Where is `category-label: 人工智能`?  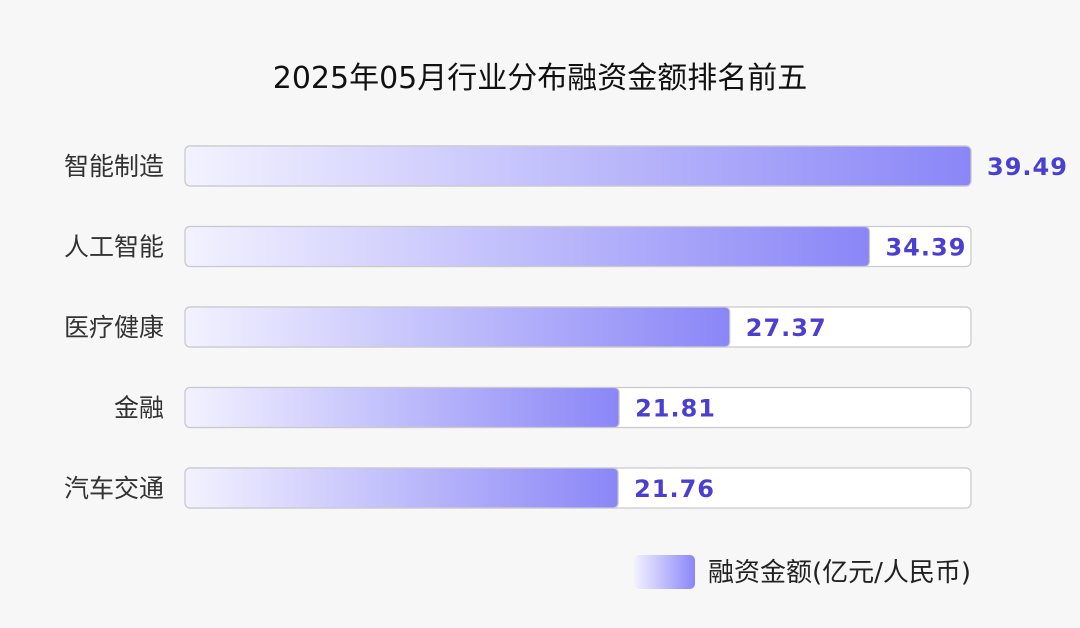 category-label: 人工智能 is located at coordinates (114, 247).